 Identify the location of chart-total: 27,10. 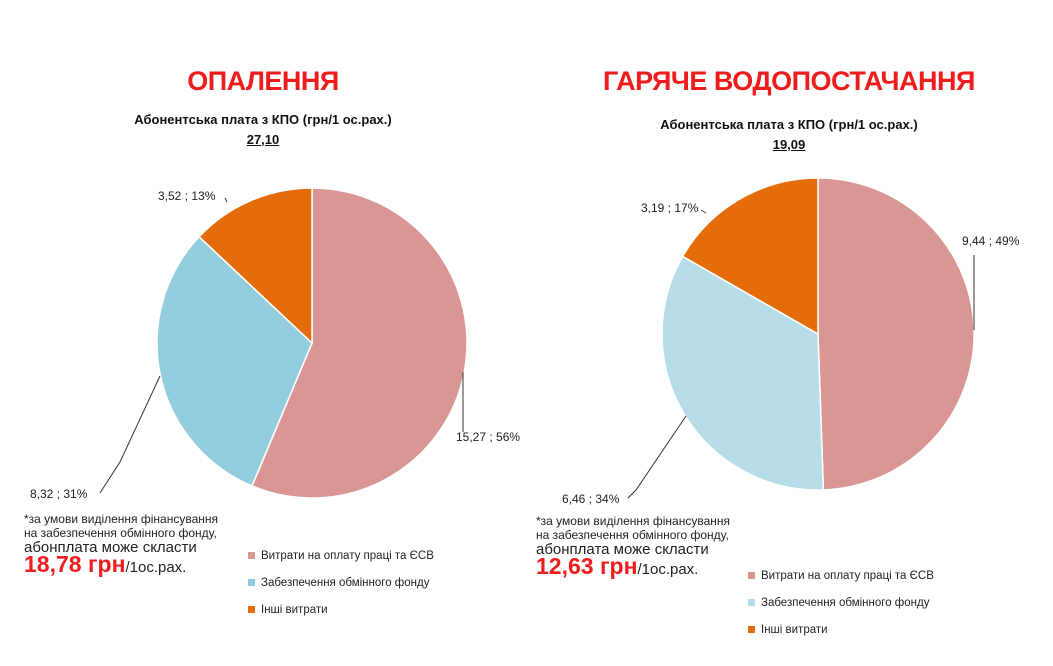
(263, 139).